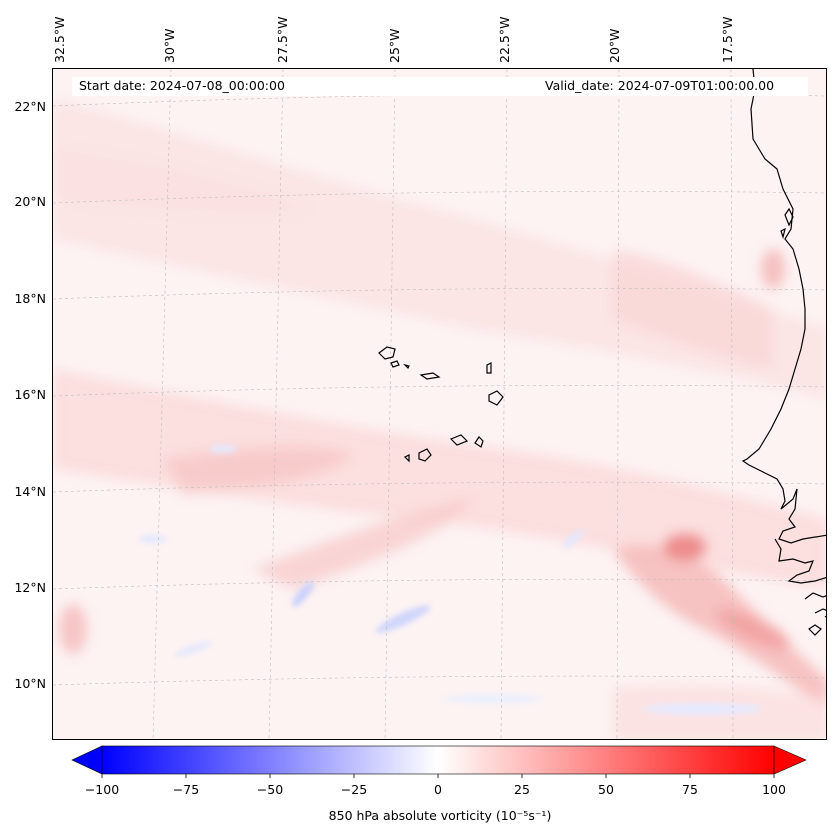 This screenshot has height=839, width=837. What do you see at coordinates (438, 789) in the screenshot?
I see `colorbar-tick-label: 0` at bounding box center [438, 789].